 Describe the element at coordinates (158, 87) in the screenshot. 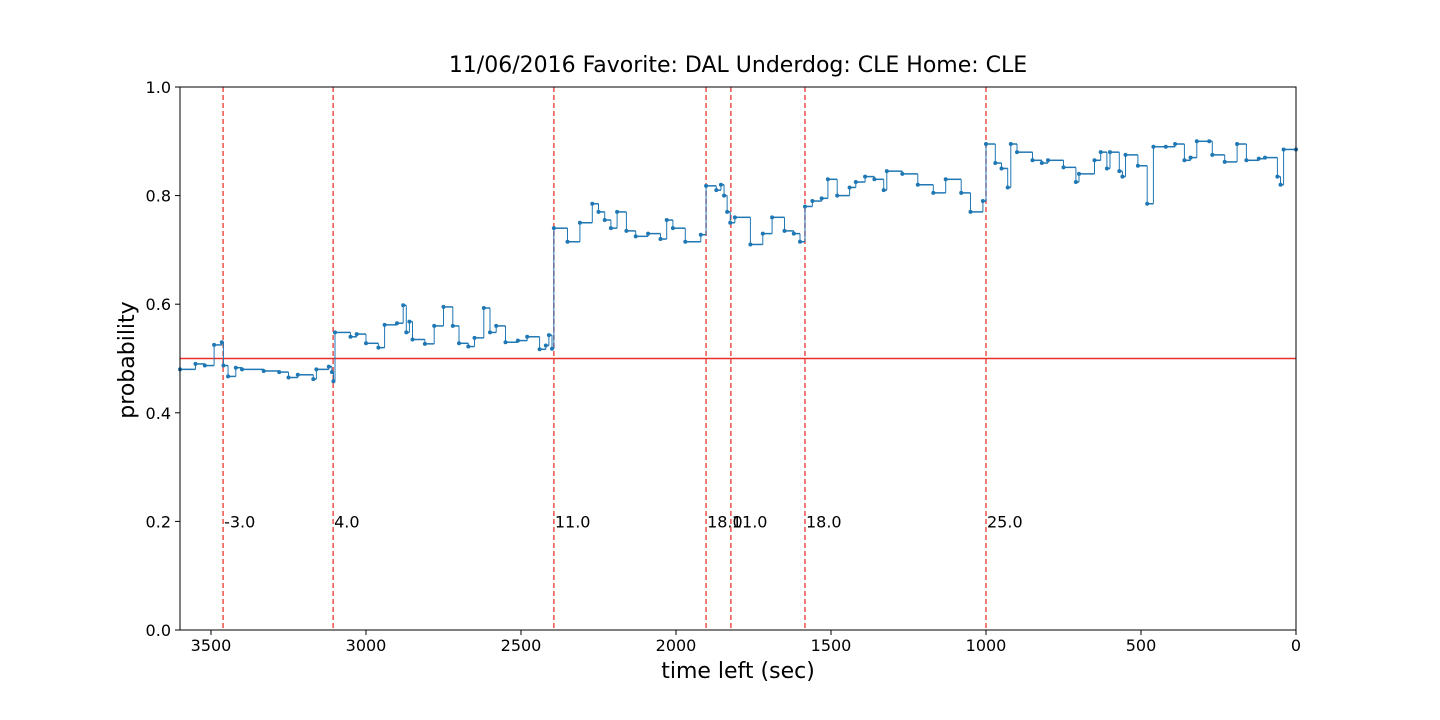

I see `y-tick-label: 1.0` at that location.